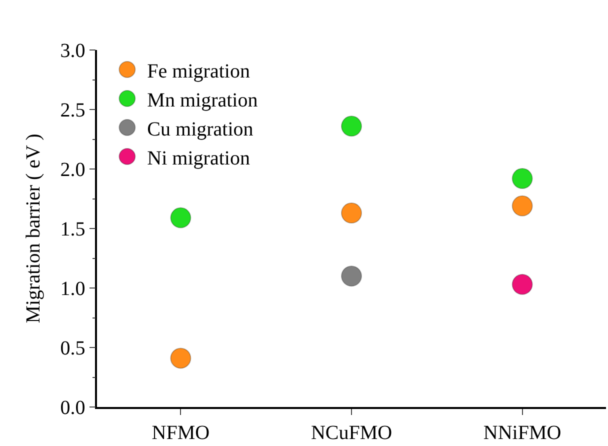  I want to click on y-tick-label: 2.0, so click(73, 170).